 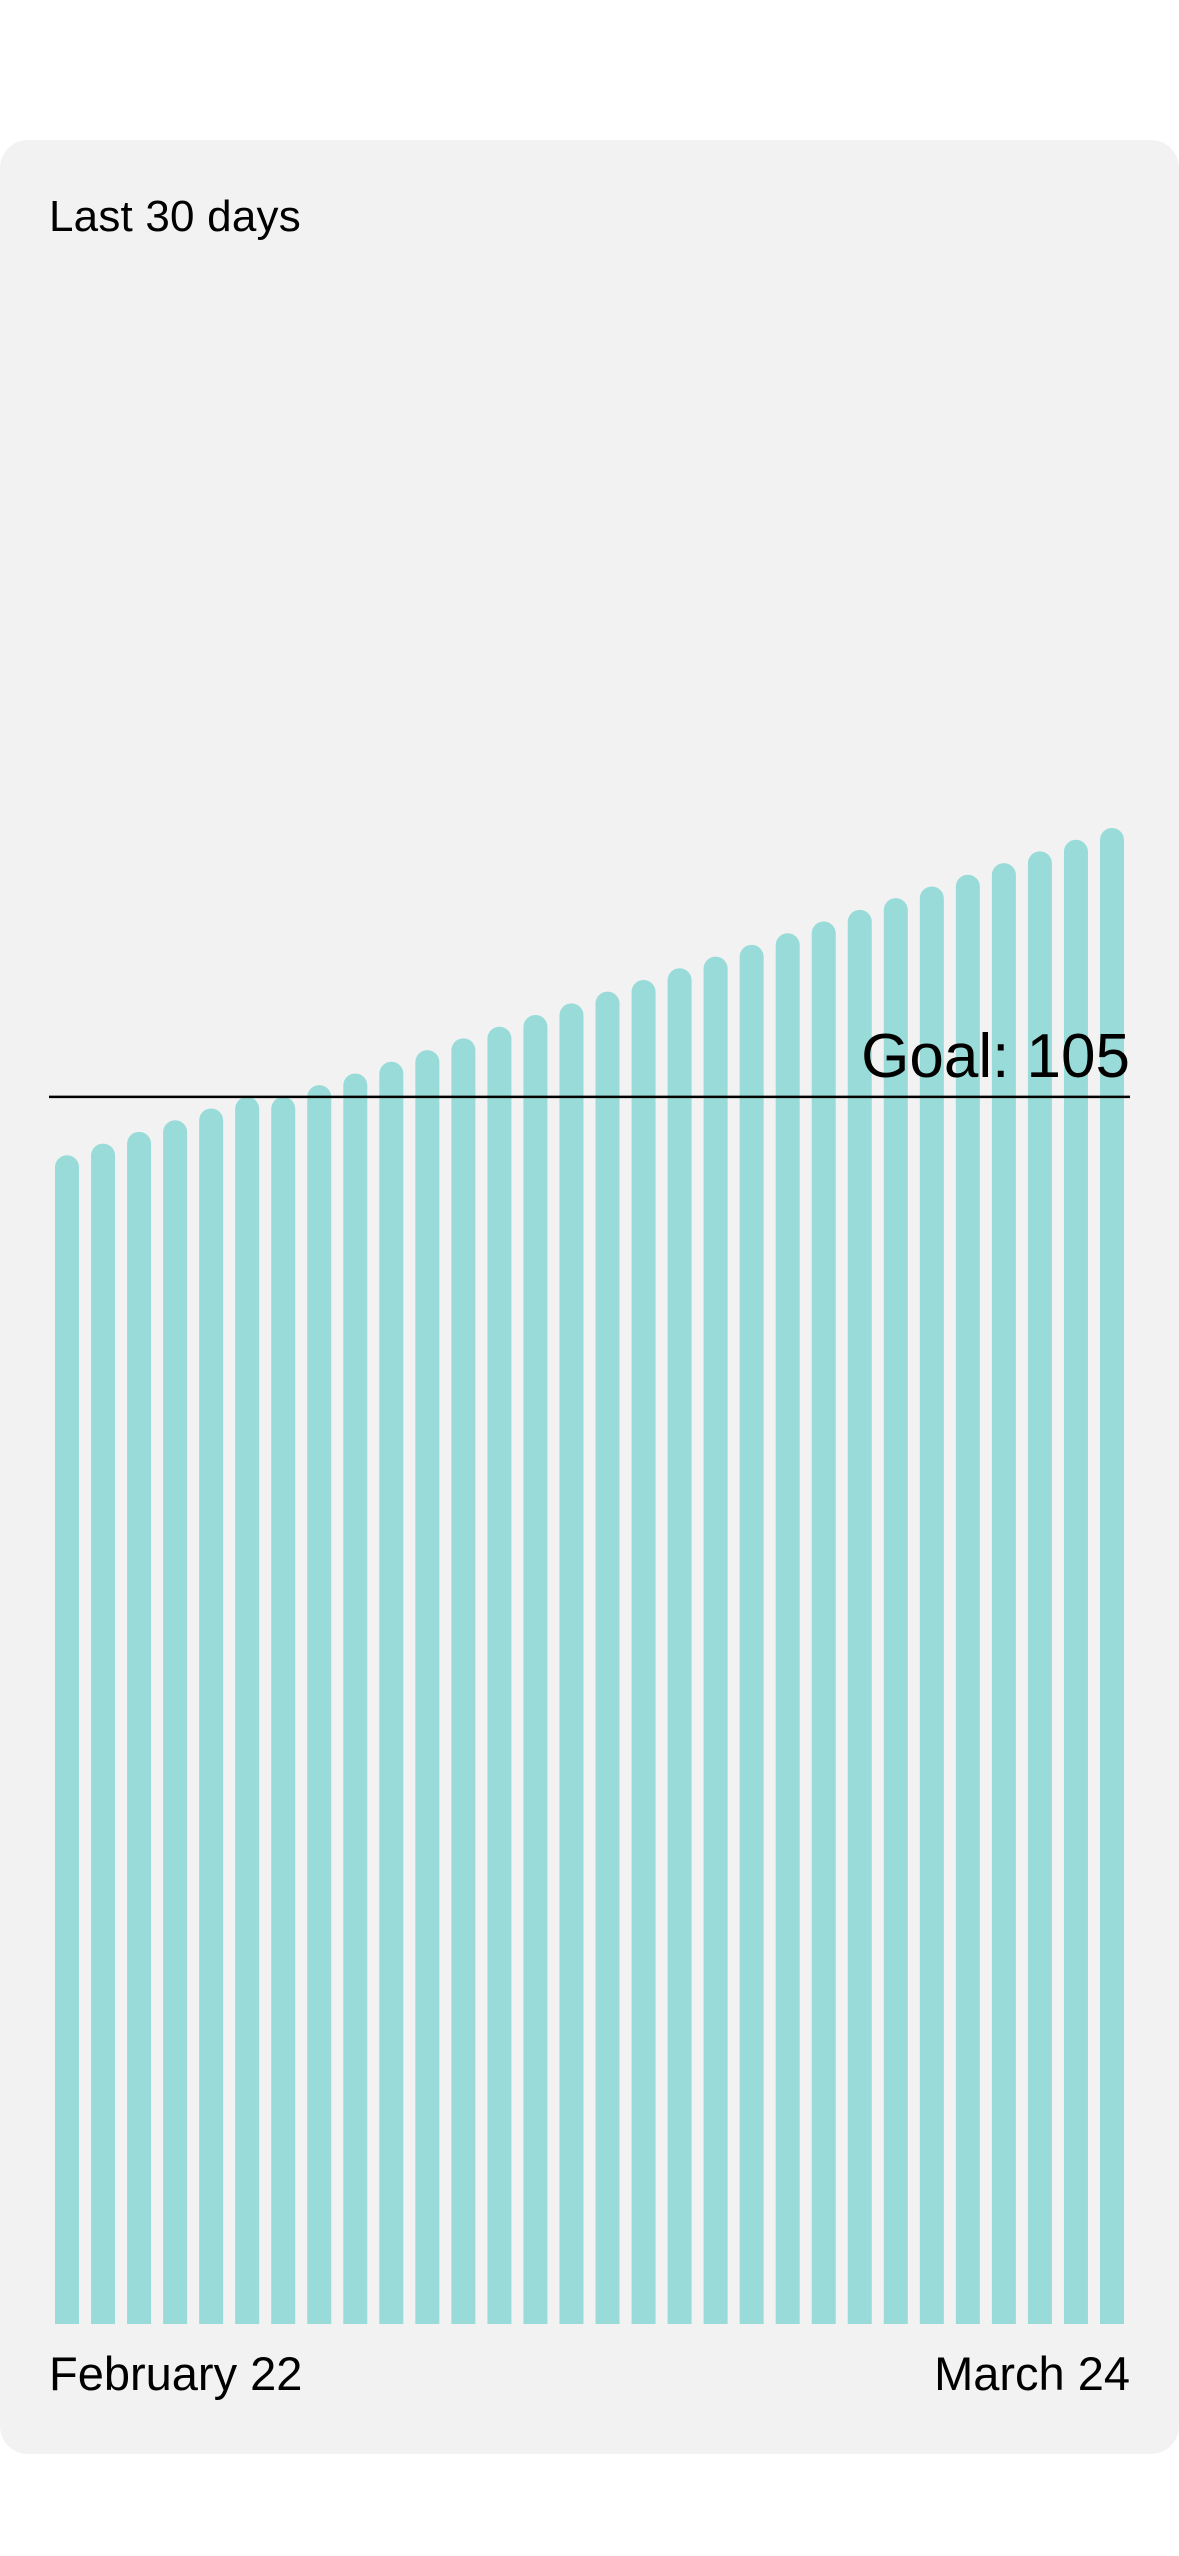 What do you see at coordinates (175, 216) in the screenshot?
I see `card-title: Last 30 days` at bounding box center [175, 216].